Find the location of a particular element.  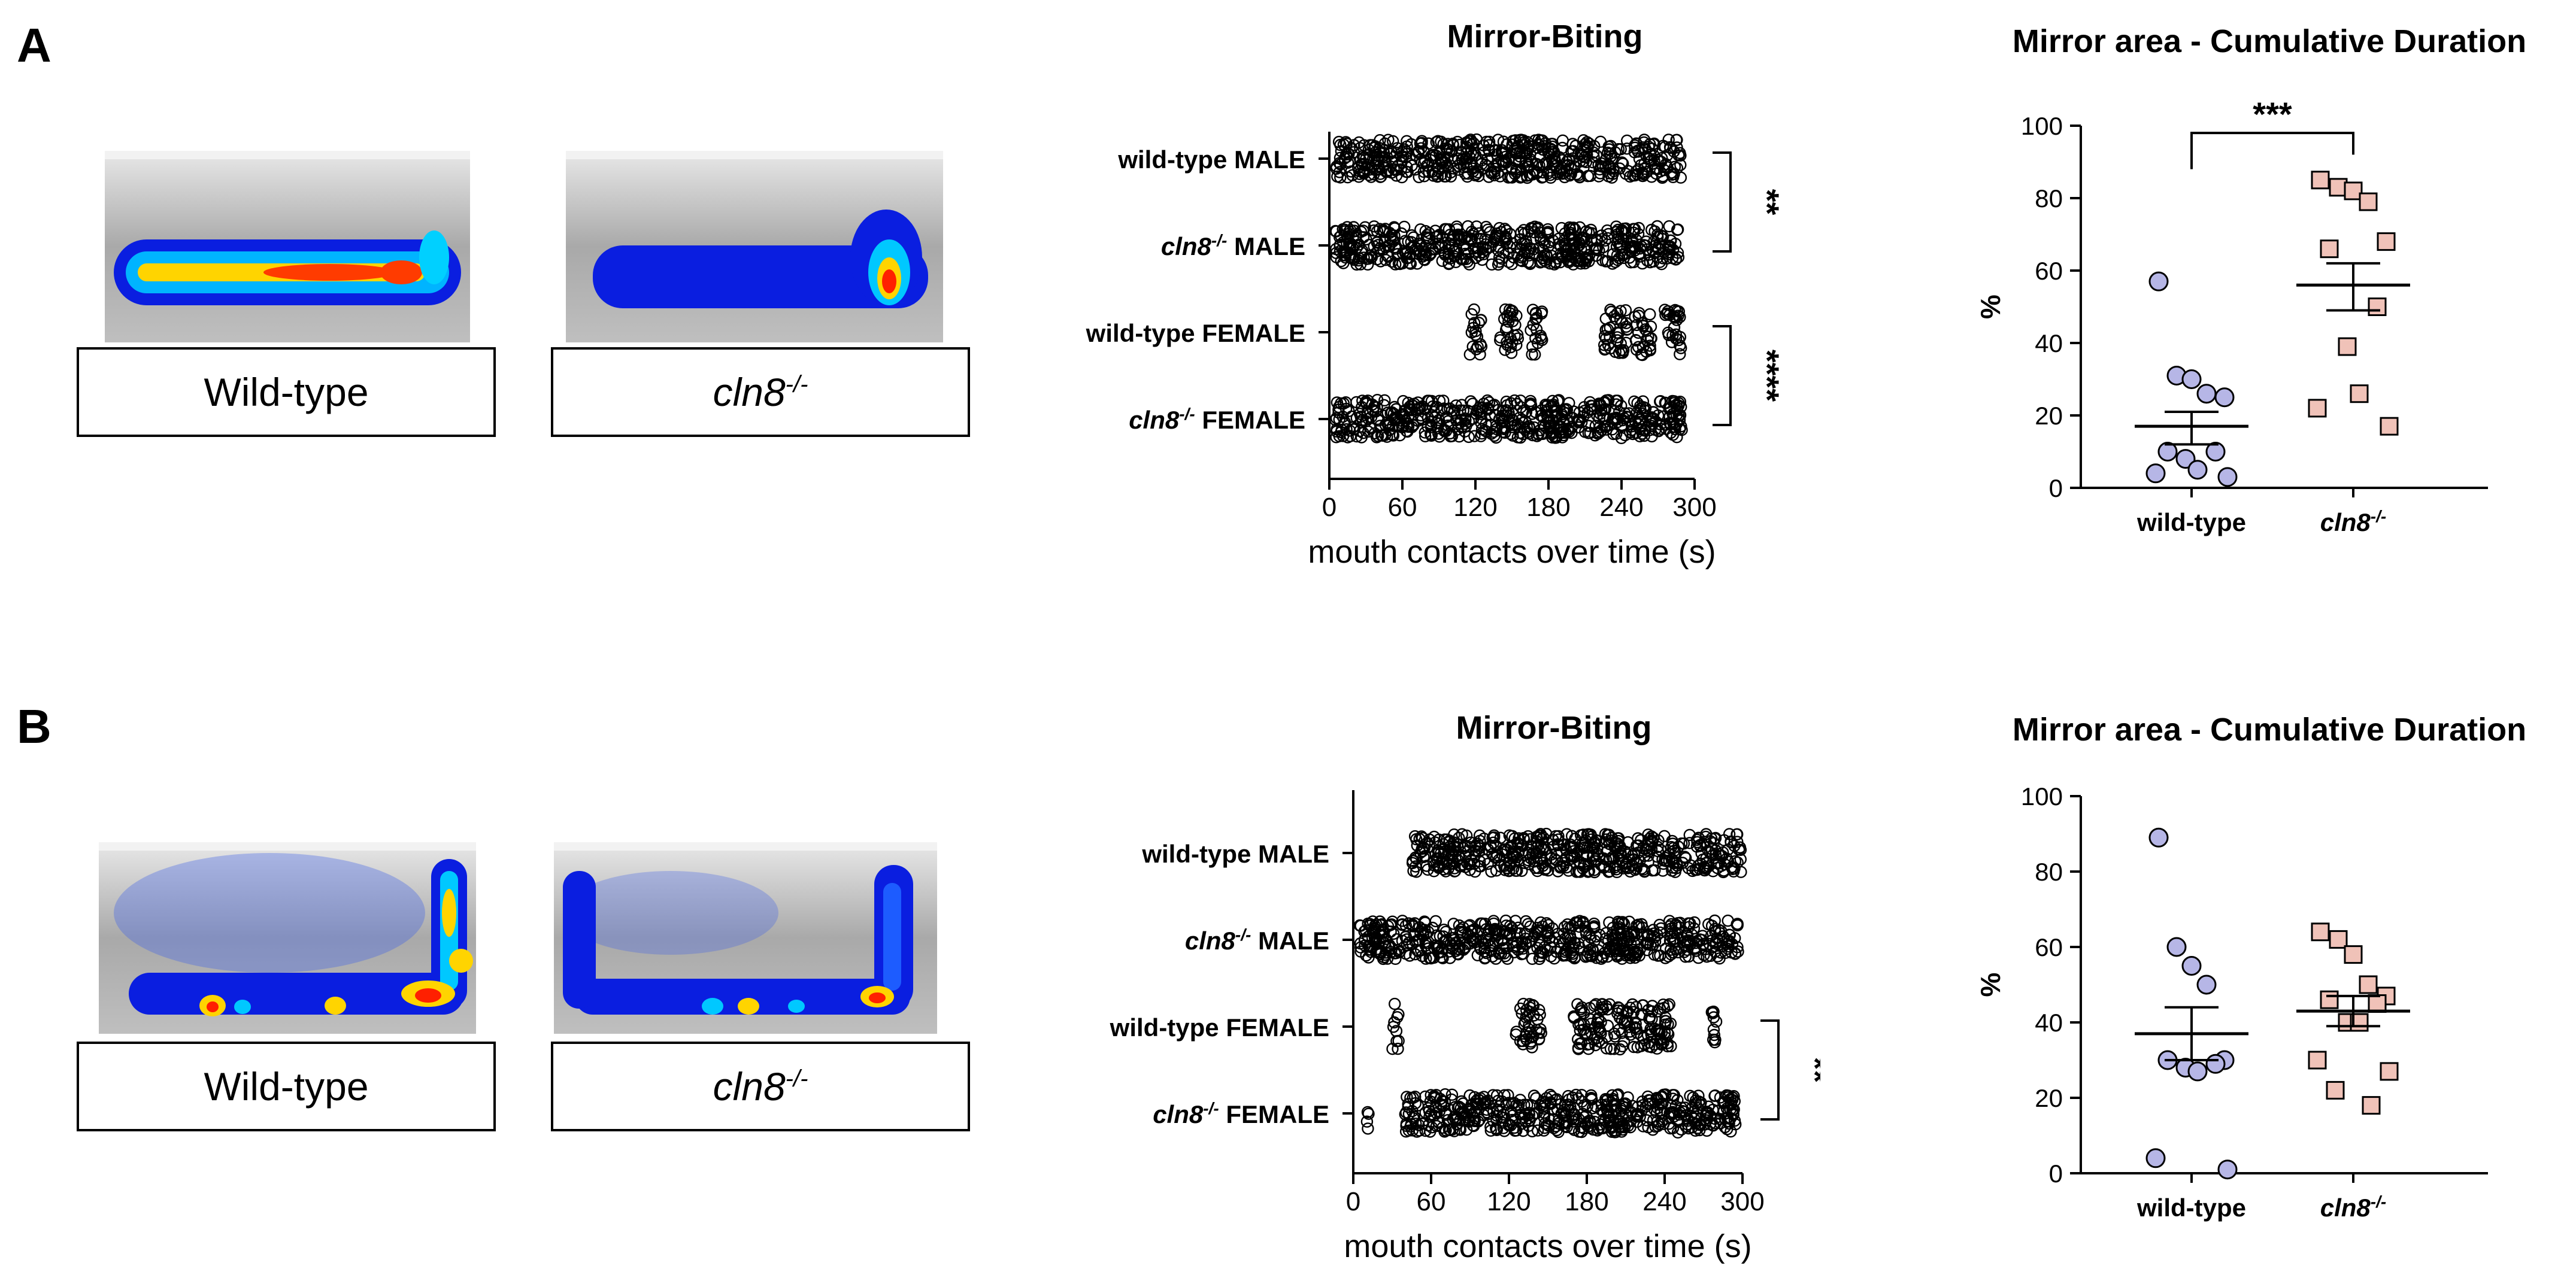

y-tick-label: 100 is located at coordinates (2042, 796).